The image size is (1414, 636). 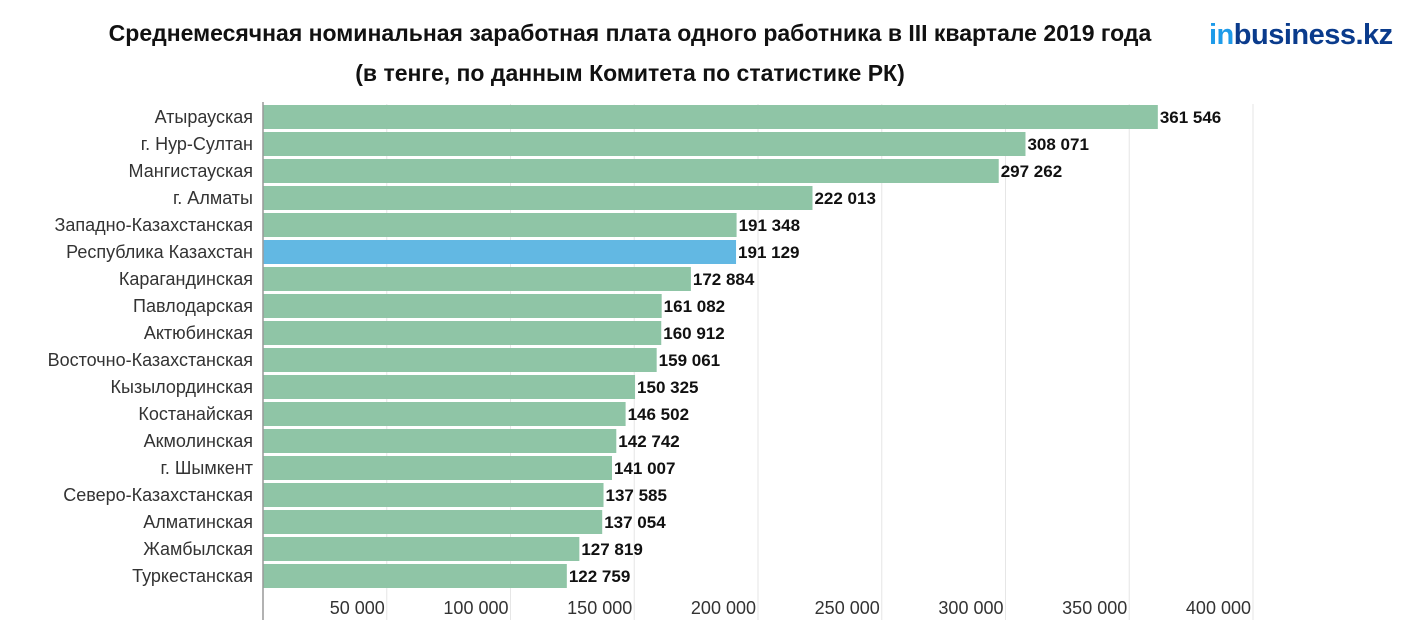 I want to click on category-label: г. Нур-Султан, so click(x=197, y=144).